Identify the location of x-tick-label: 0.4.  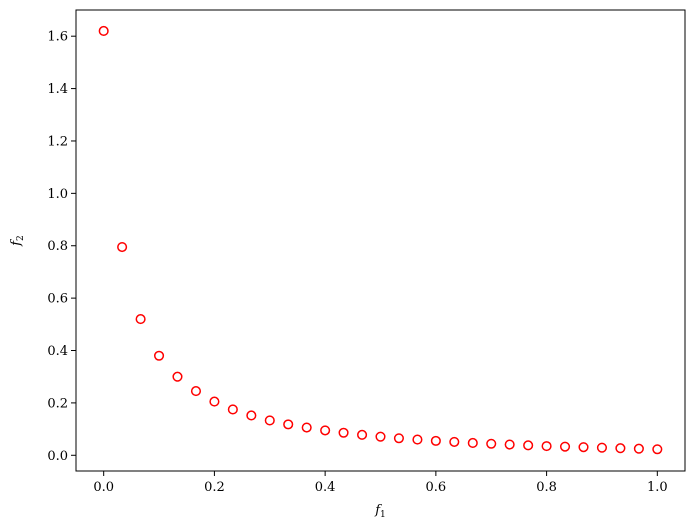
(325, 487).